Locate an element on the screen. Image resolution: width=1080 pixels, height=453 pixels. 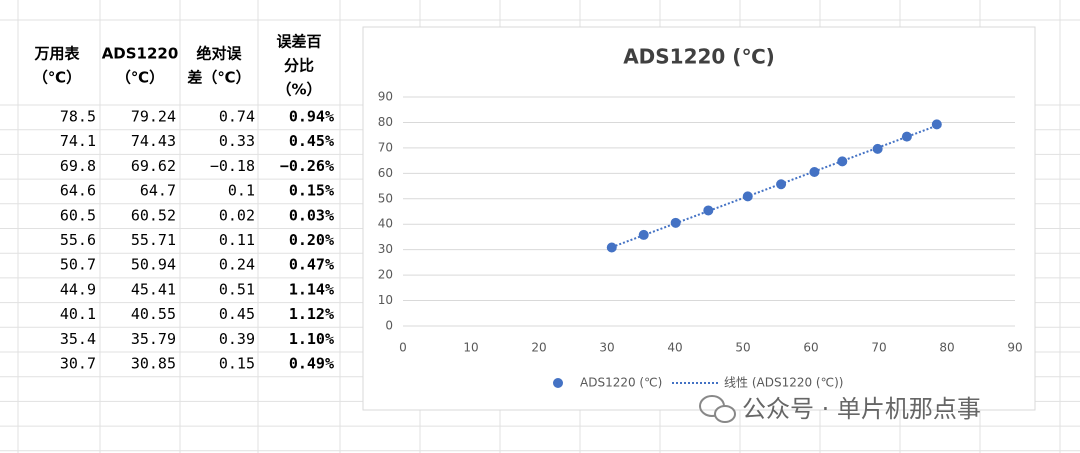
table-cell: 50.7 is located at coordinates (78, 265).